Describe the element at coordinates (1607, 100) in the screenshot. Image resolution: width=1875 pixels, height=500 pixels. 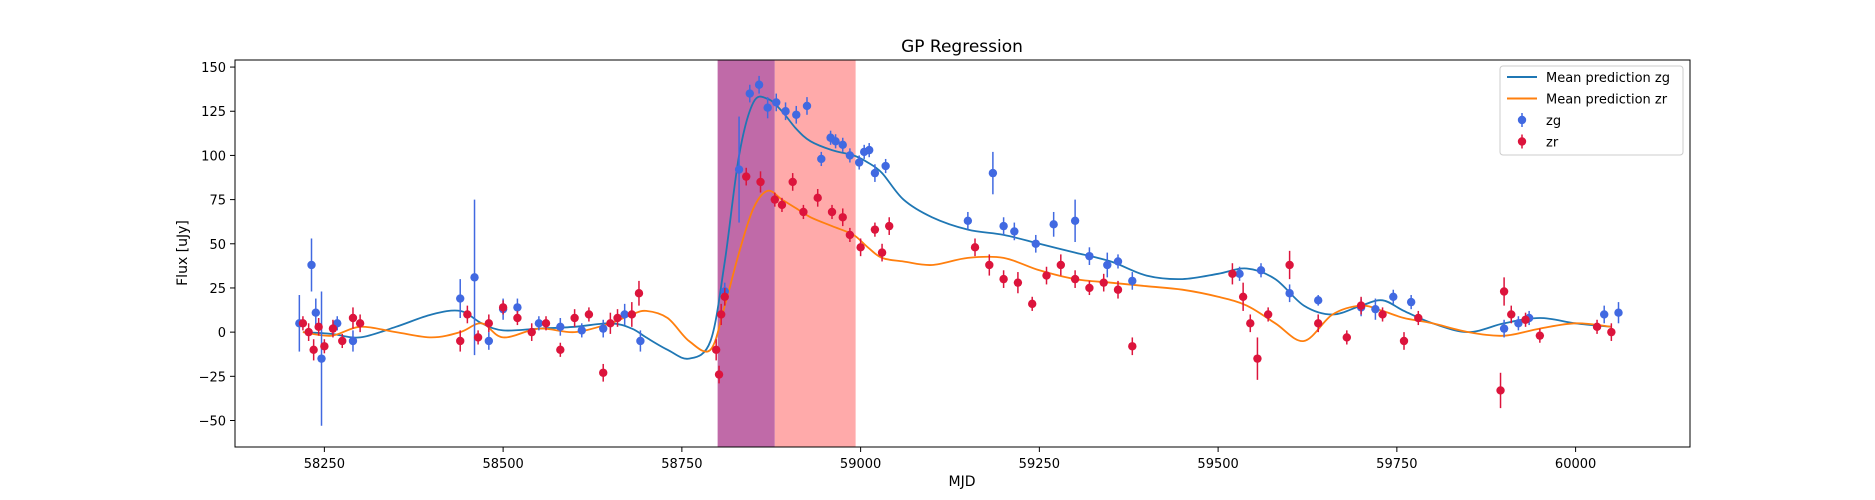
I see `legend-label: Mean prediction zr` at that location.